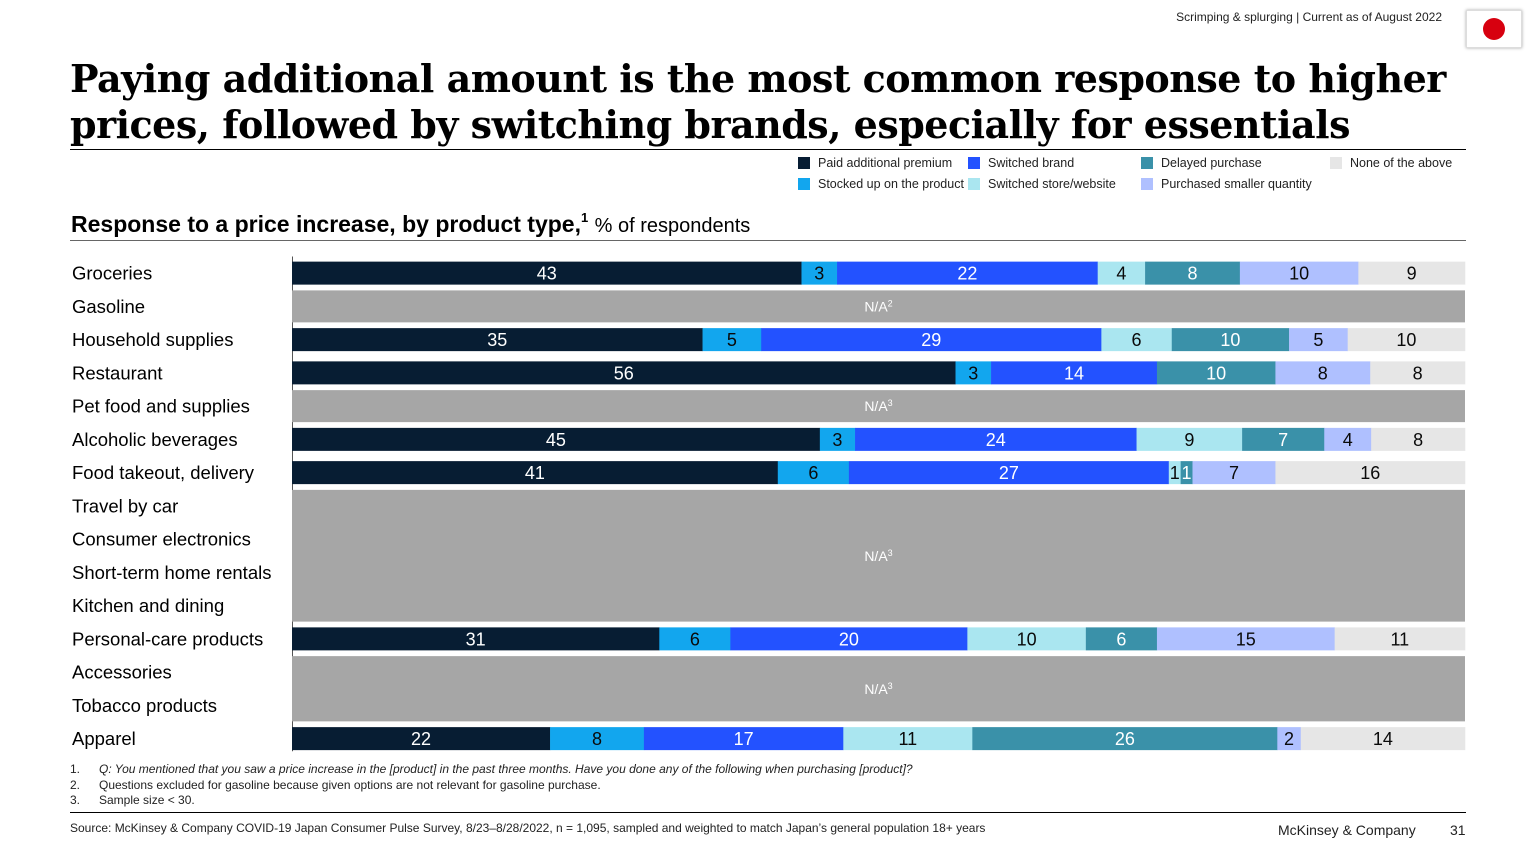 The width and height of the screenshot is (1536, 864). I want to click on category-label: Short-term home rentals, so click(171, 572).